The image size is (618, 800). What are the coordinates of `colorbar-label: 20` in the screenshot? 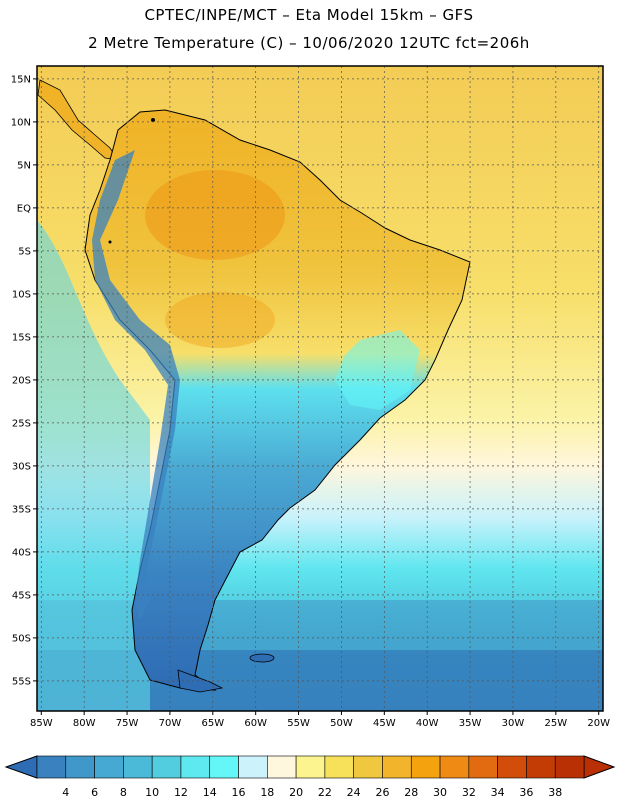 It's located at (296, 792).